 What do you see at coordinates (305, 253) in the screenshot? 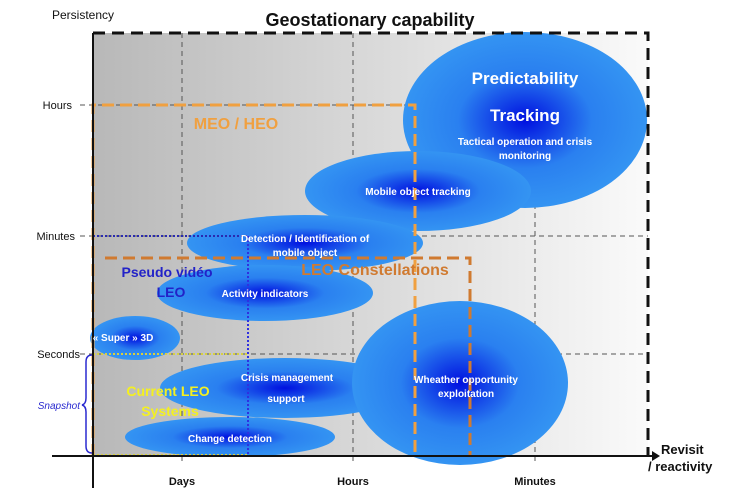
I see `detection-label-line2: mobile object` at bounding box center [305, 253].